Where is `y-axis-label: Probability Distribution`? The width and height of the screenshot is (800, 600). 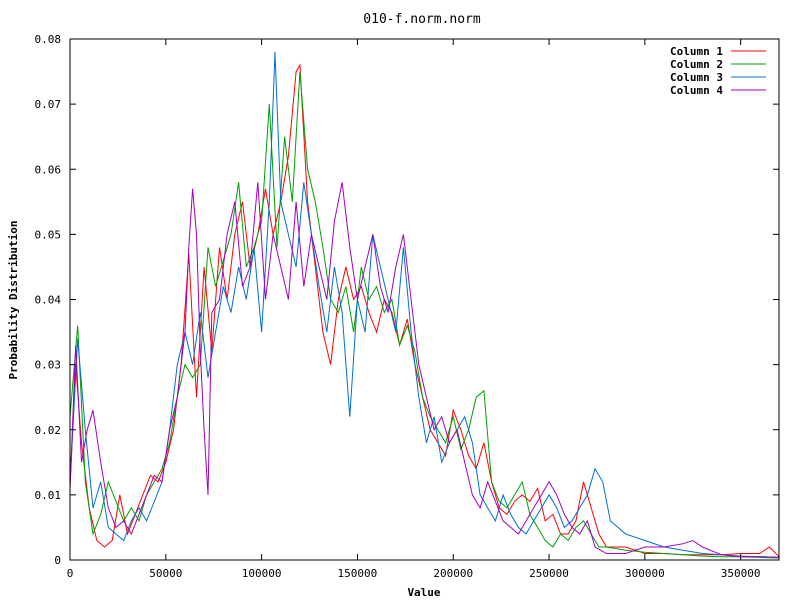
y-axis-label: Probability Distribution is located at coordinates (13, 300).